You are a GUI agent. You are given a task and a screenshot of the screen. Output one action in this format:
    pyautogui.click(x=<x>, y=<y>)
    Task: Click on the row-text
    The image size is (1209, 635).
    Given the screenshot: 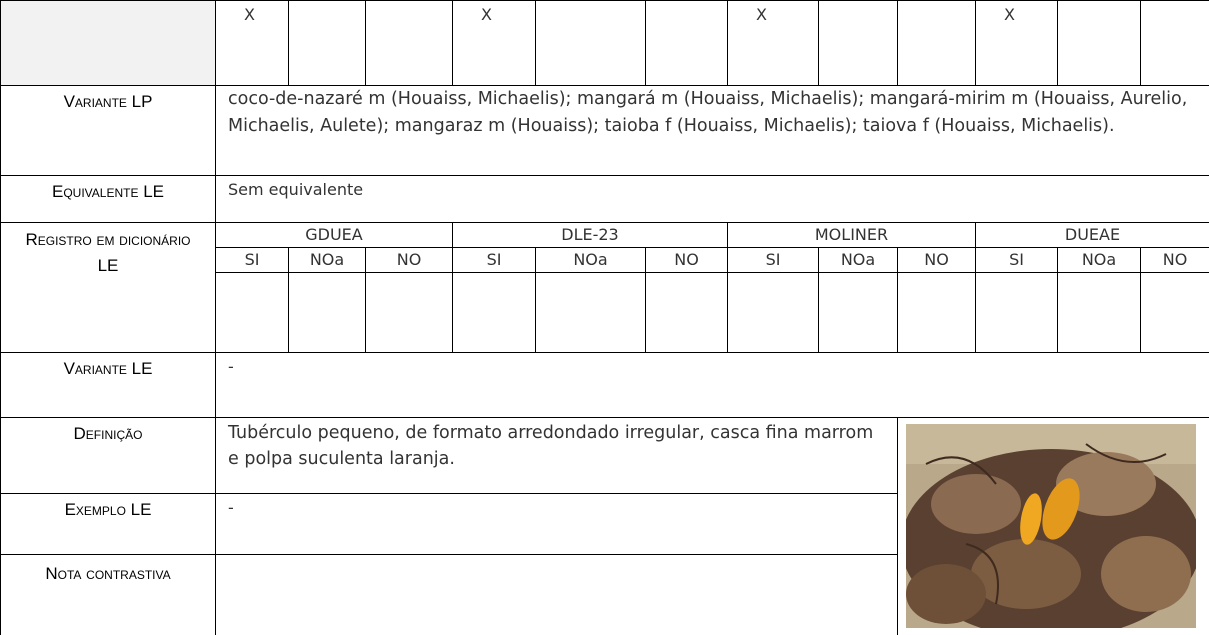 What is the action you would take?
    pyautogui.click(x=557, y=594)
    